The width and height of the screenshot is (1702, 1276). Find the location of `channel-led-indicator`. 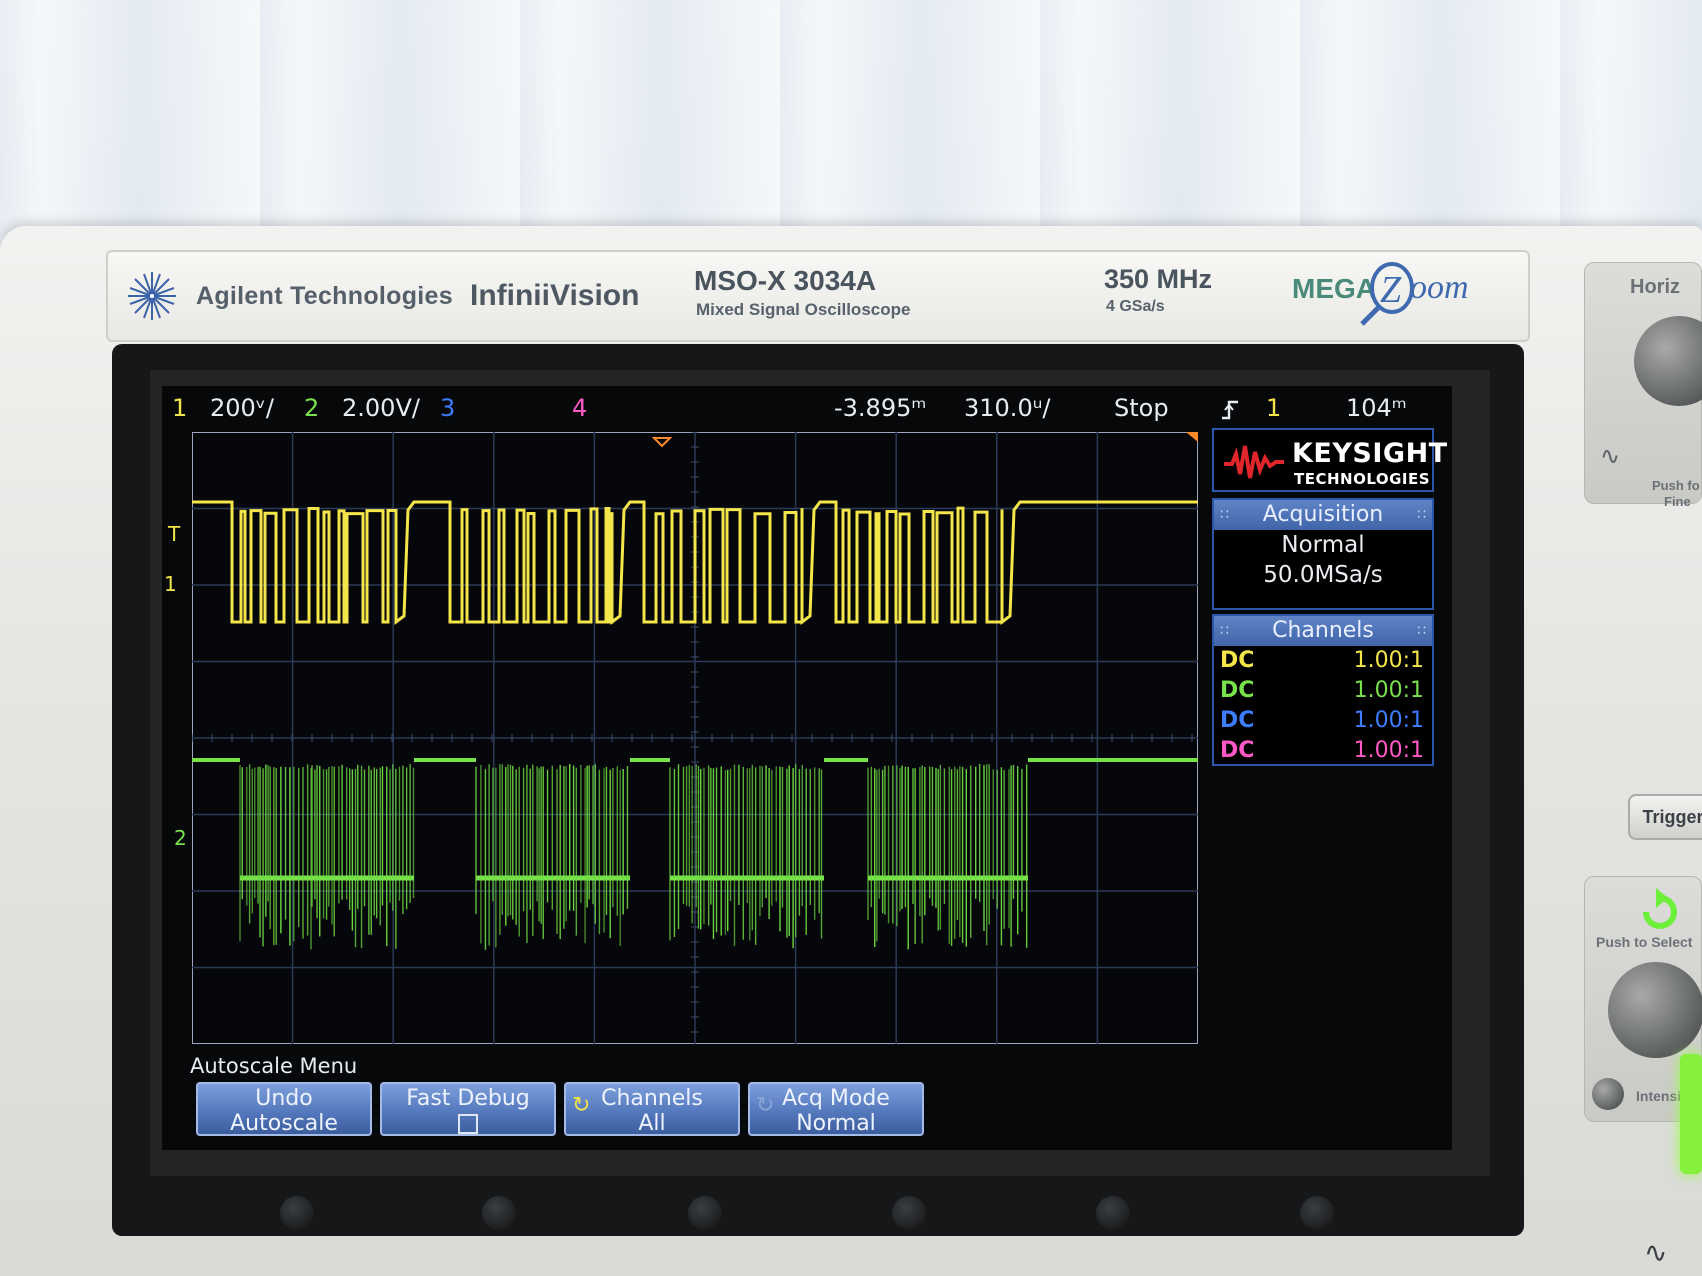

channel-led-indicator is located at coordinates (1691, 1114).